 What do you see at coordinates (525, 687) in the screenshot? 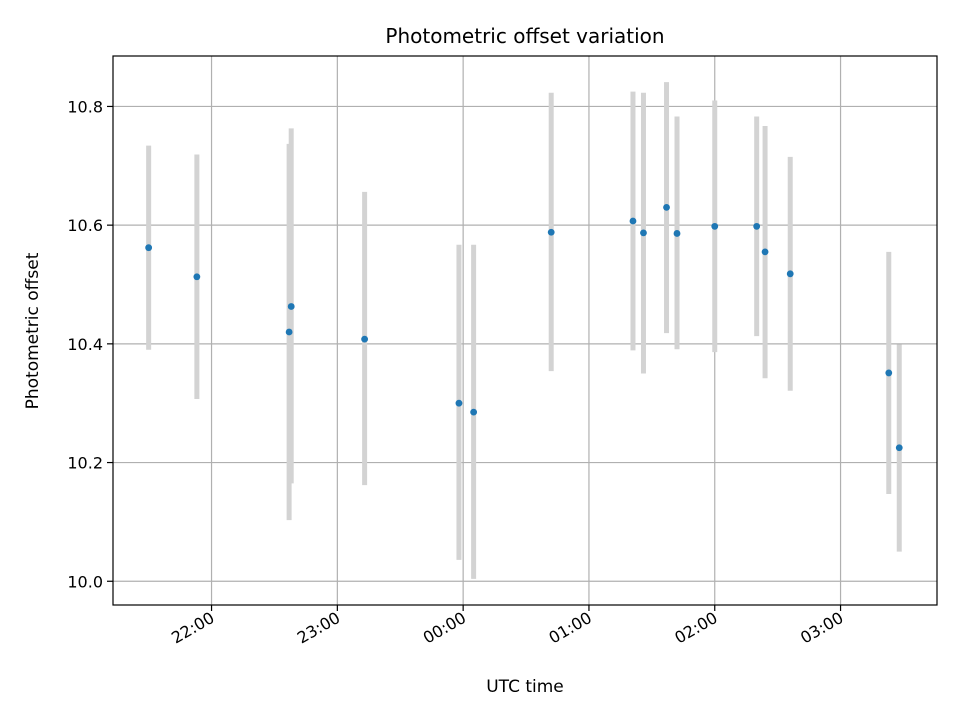
I see `x-axis-title: UTC time` at bounding box center [525, 687].